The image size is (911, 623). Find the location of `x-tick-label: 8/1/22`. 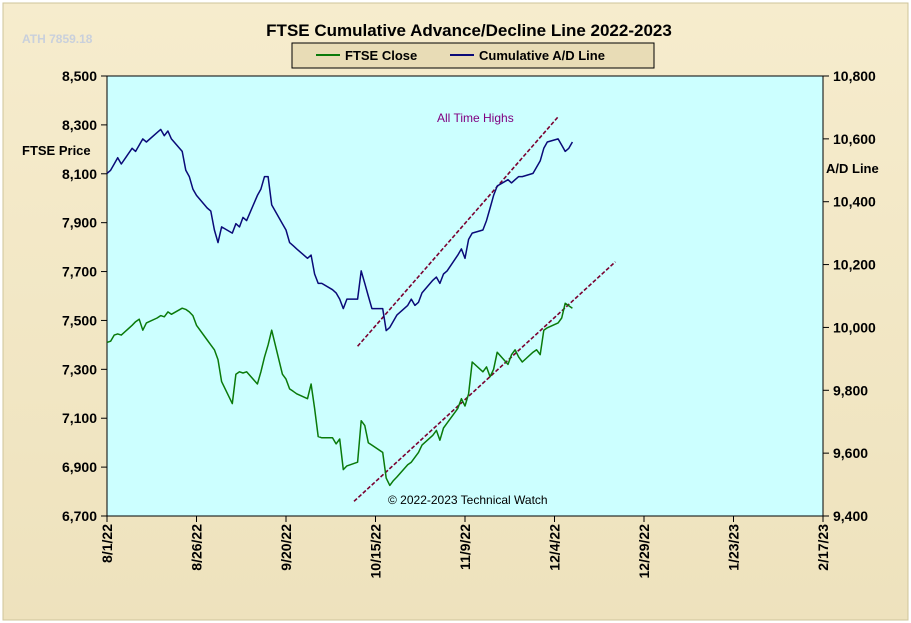

x-tick-label: 8/1/22 is located at coordinates (107, 543).